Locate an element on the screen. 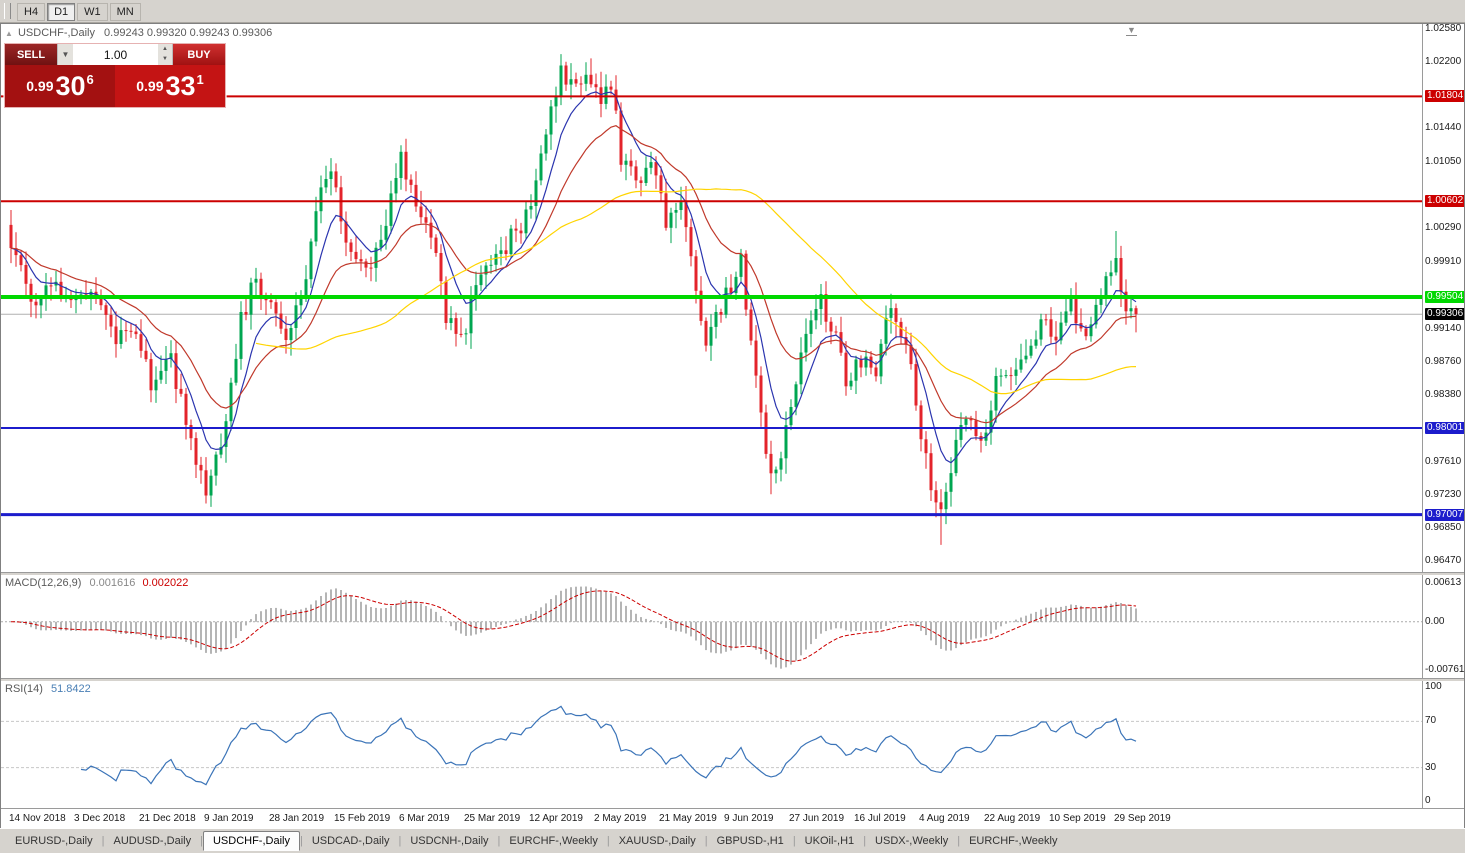 This screenshot has height=853, width=1465. price-tick-label: 0.99910 is located at coordinates (1443, 261).